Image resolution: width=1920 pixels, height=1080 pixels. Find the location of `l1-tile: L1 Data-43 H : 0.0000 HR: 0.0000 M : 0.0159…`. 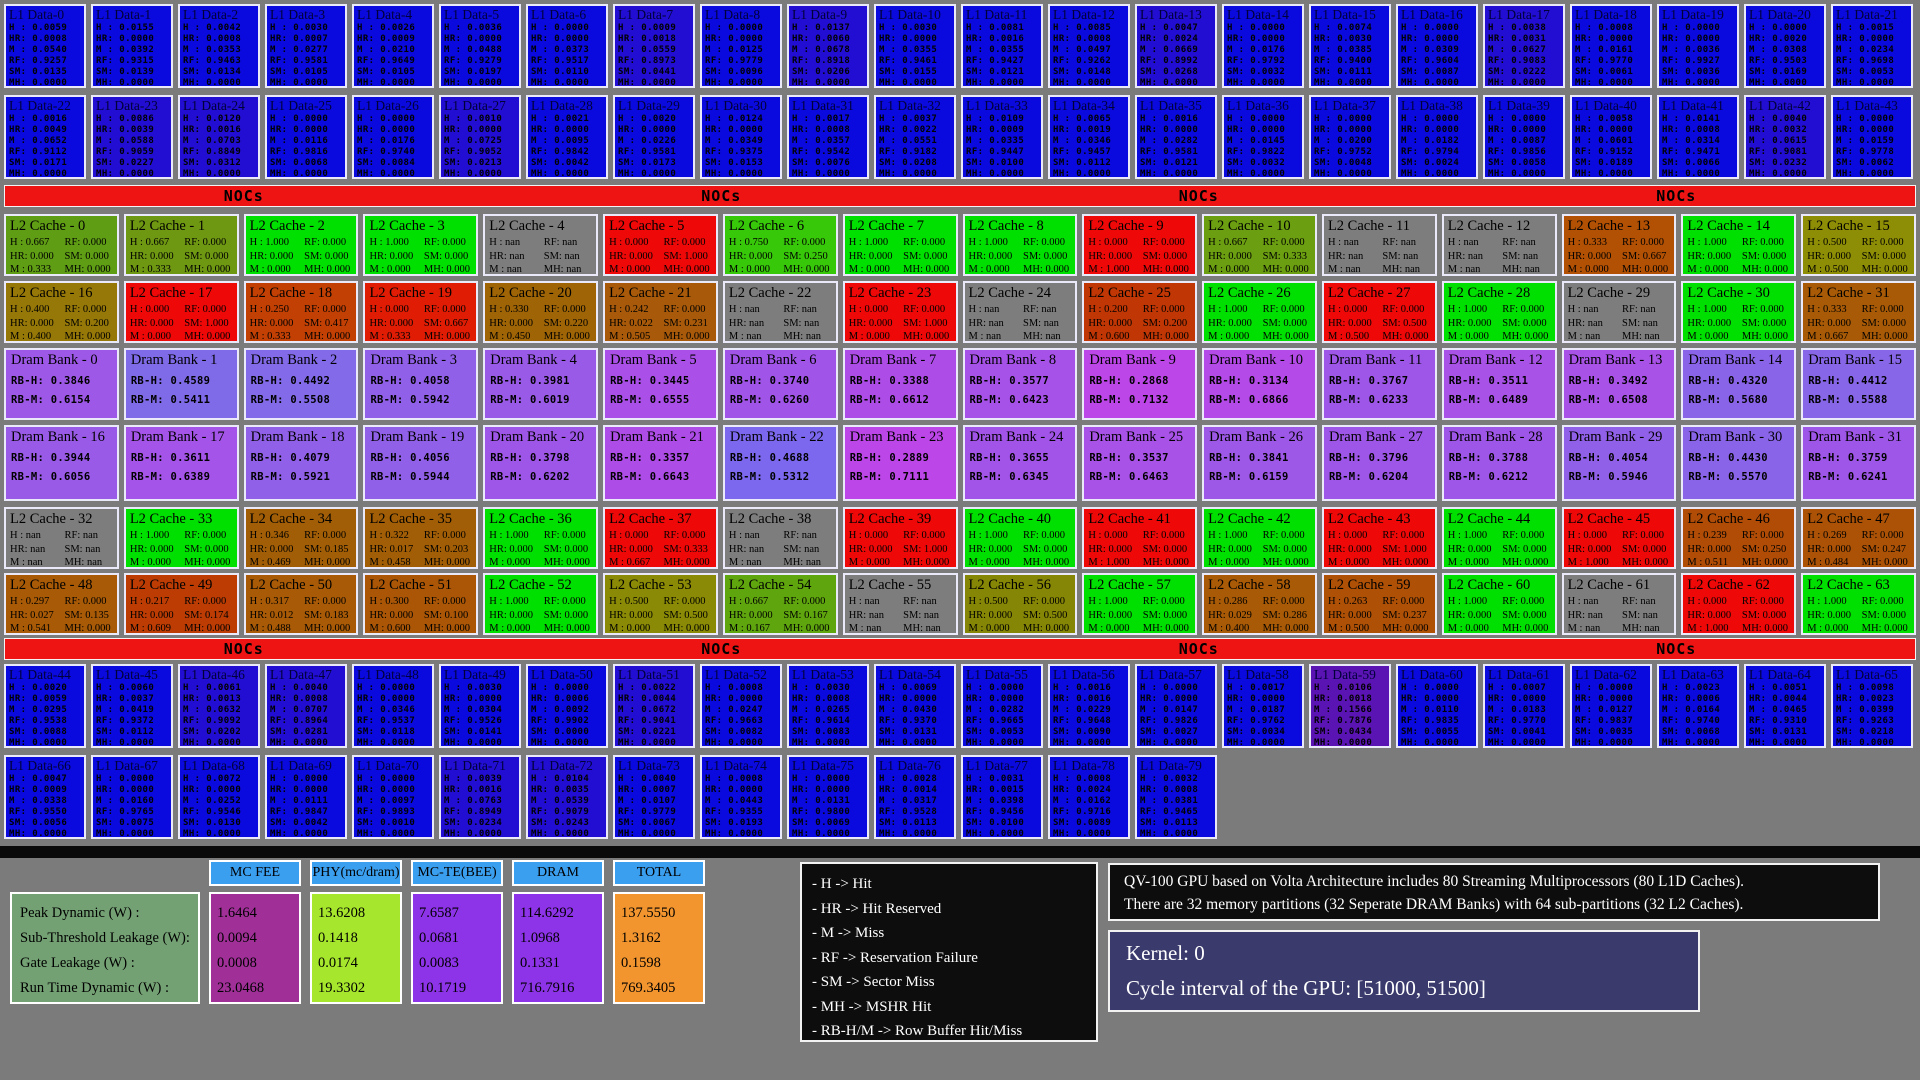

l1-tile: L1 Data-43 H : 0.0000 HR: 0.0000 M : 0.0159… is located at coordinates (1872, 137).